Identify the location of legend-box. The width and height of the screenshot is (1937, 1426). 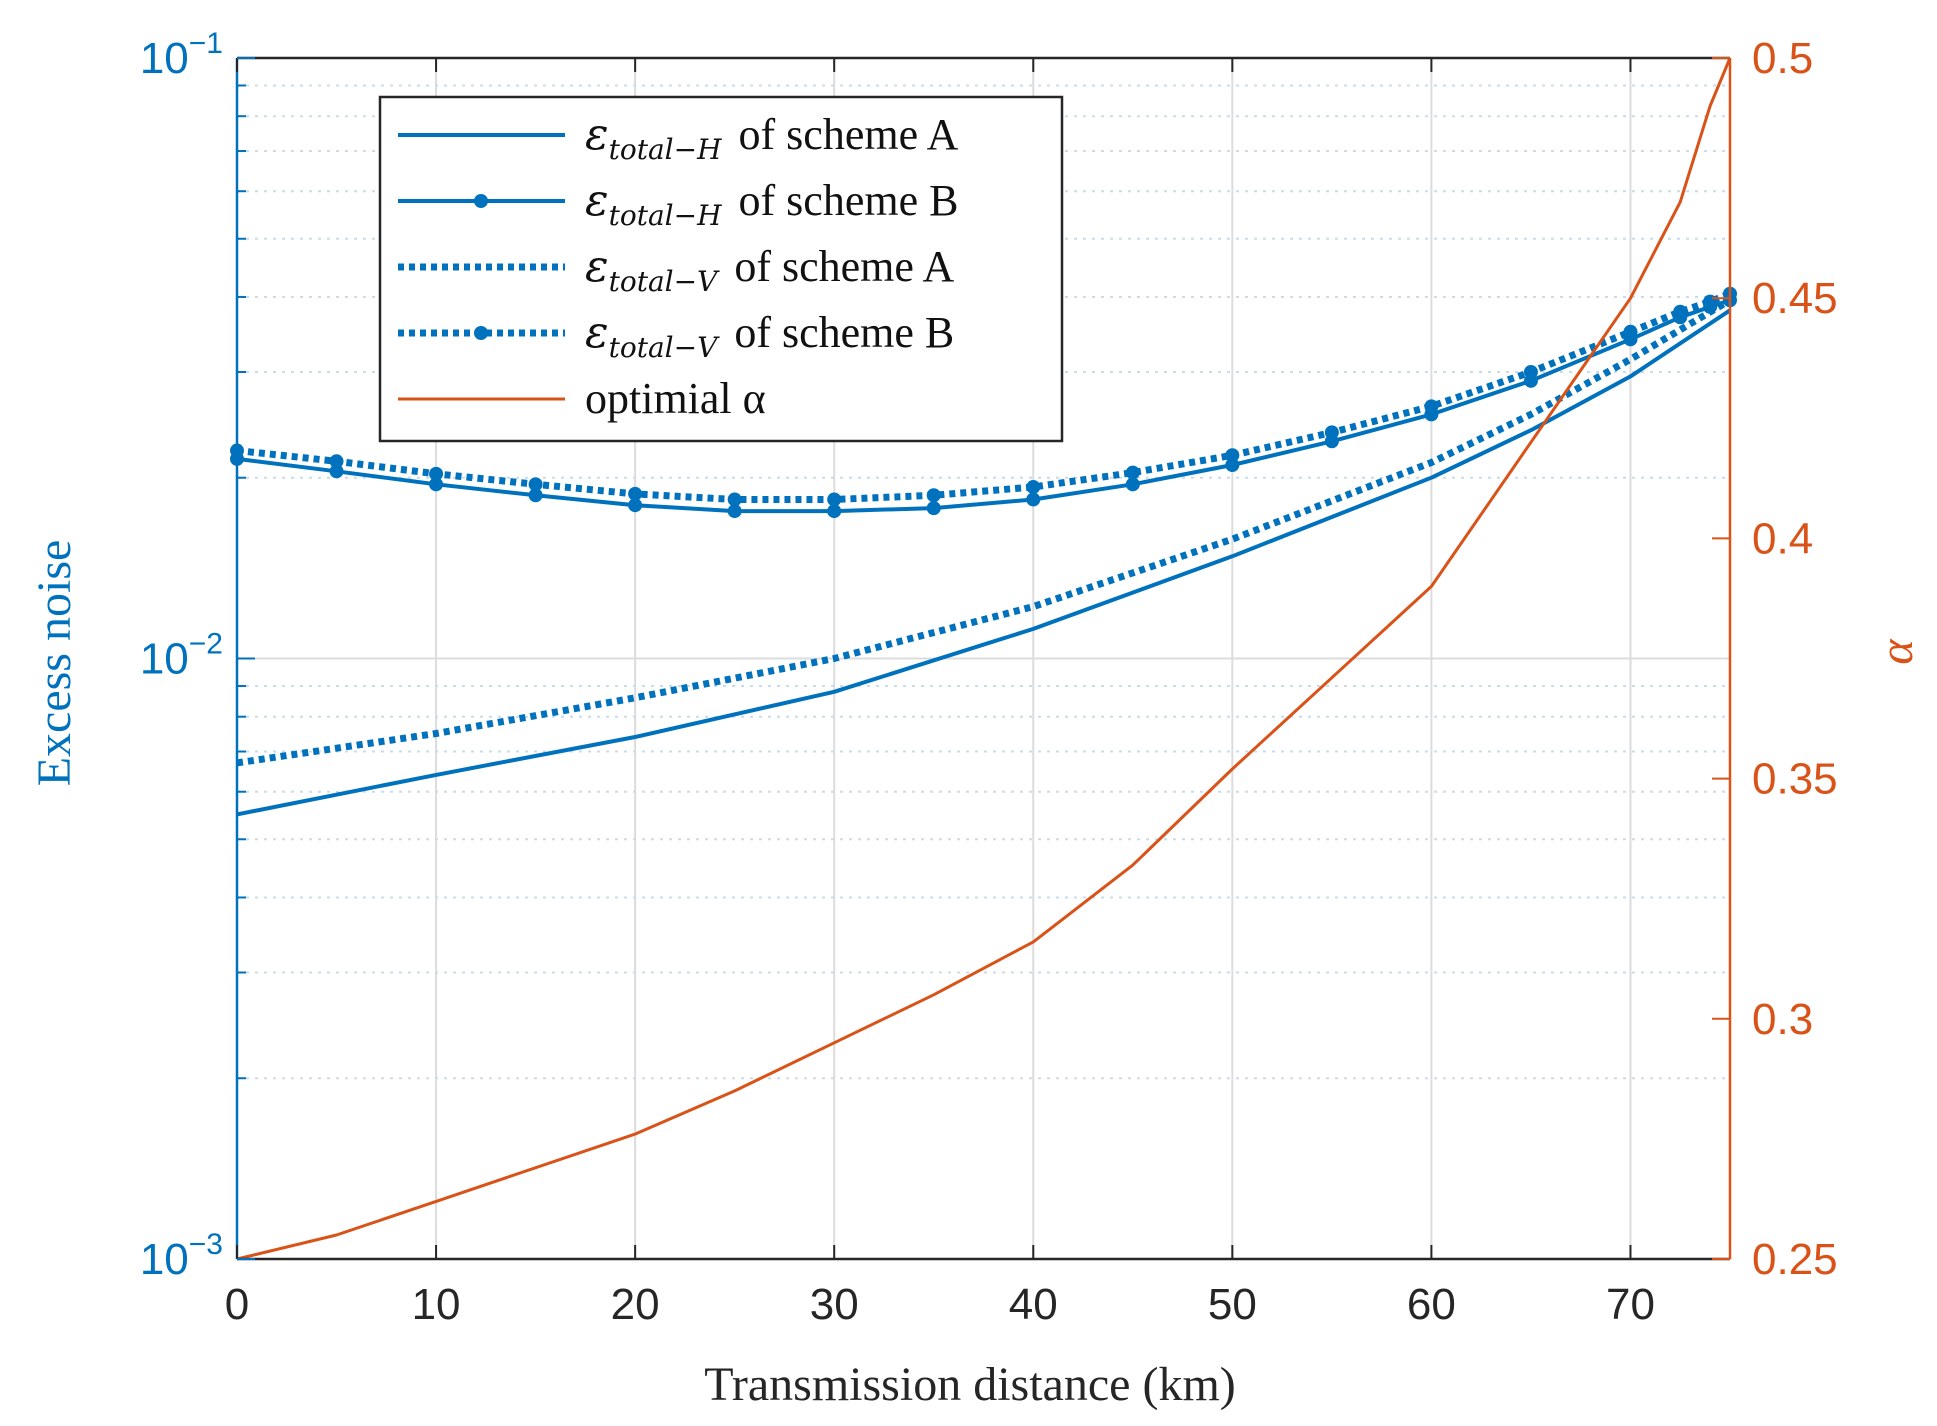
(721, 269).